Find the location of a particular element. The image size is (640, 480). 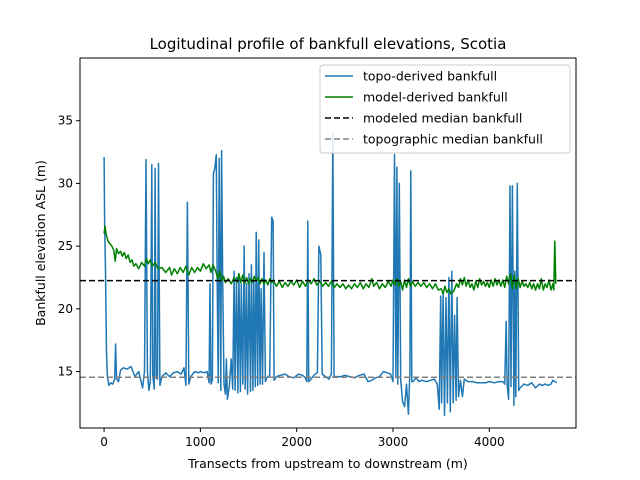

y-axis-label: Bankfull elevation ASL (m) is located at coordinates (40, 243).